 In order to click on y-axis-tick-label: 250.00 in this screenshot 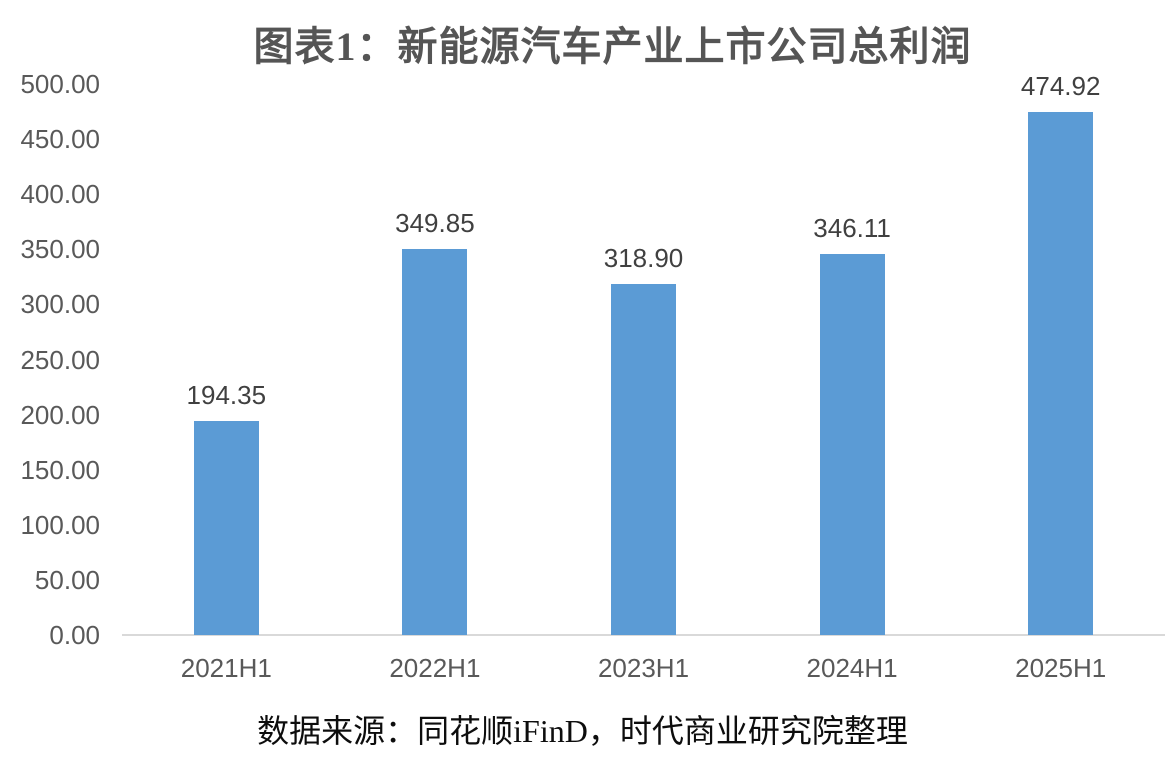, I will do `click(60, 359)`.